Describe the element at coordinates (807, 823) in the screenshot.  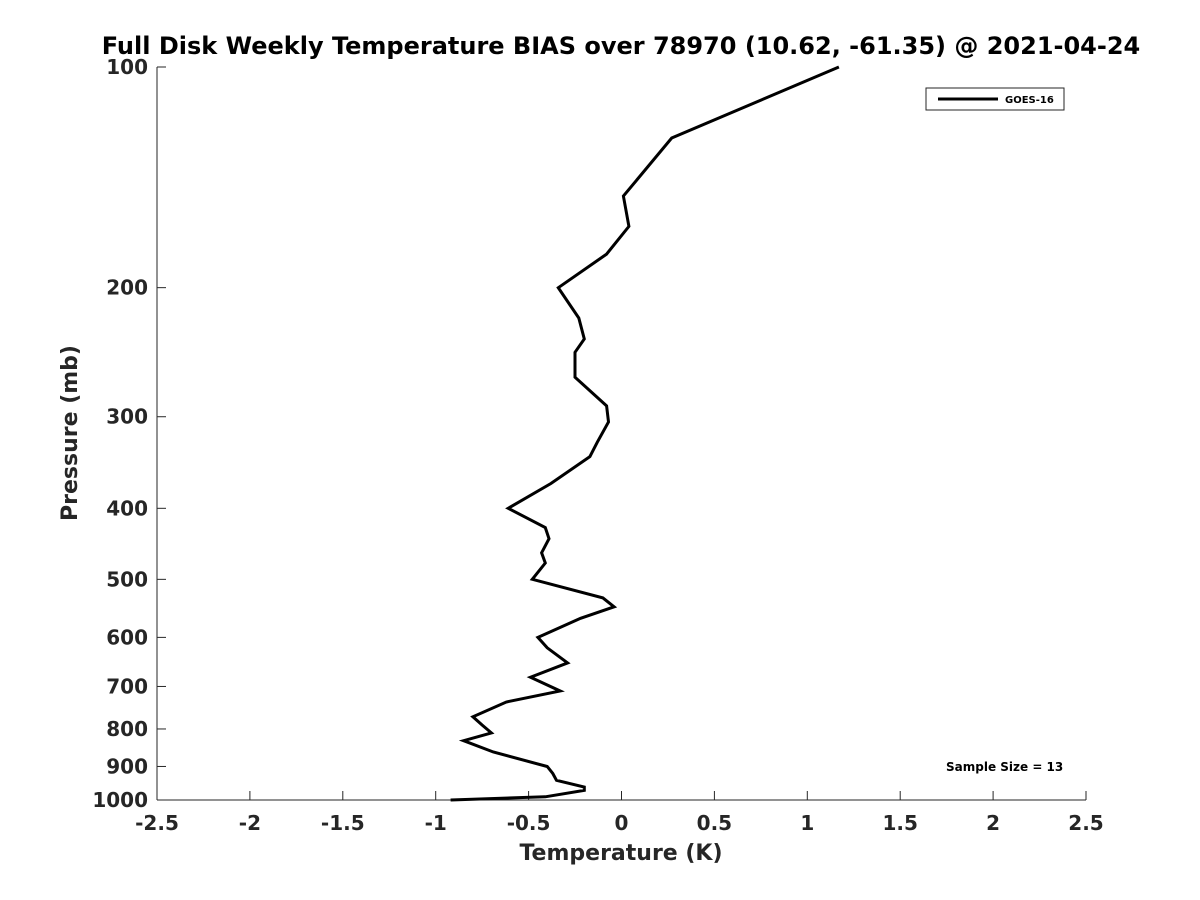
I see `x-tick-label: 1` at that location.